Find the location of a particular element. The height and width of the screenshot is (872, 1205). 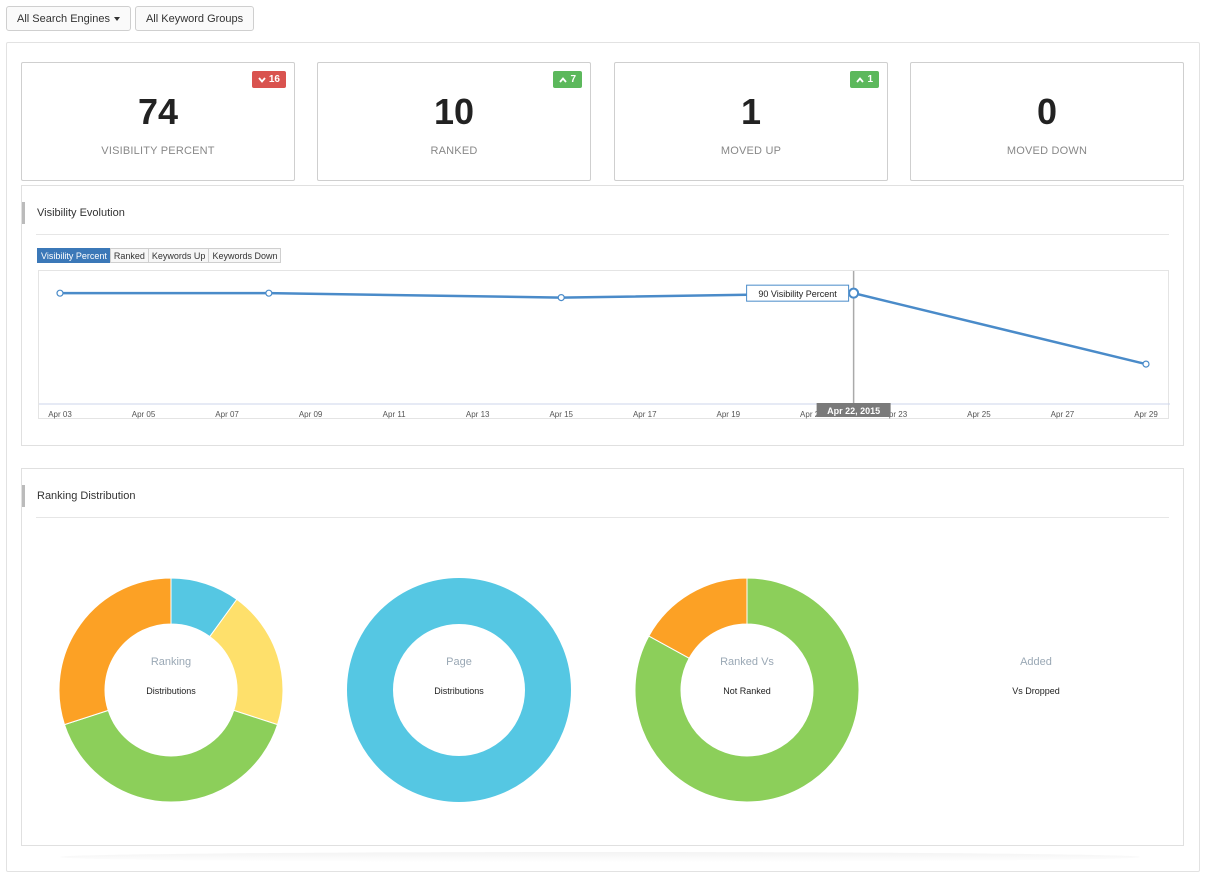

tab-ranked: Ranked is located at coordinates (129, 255).